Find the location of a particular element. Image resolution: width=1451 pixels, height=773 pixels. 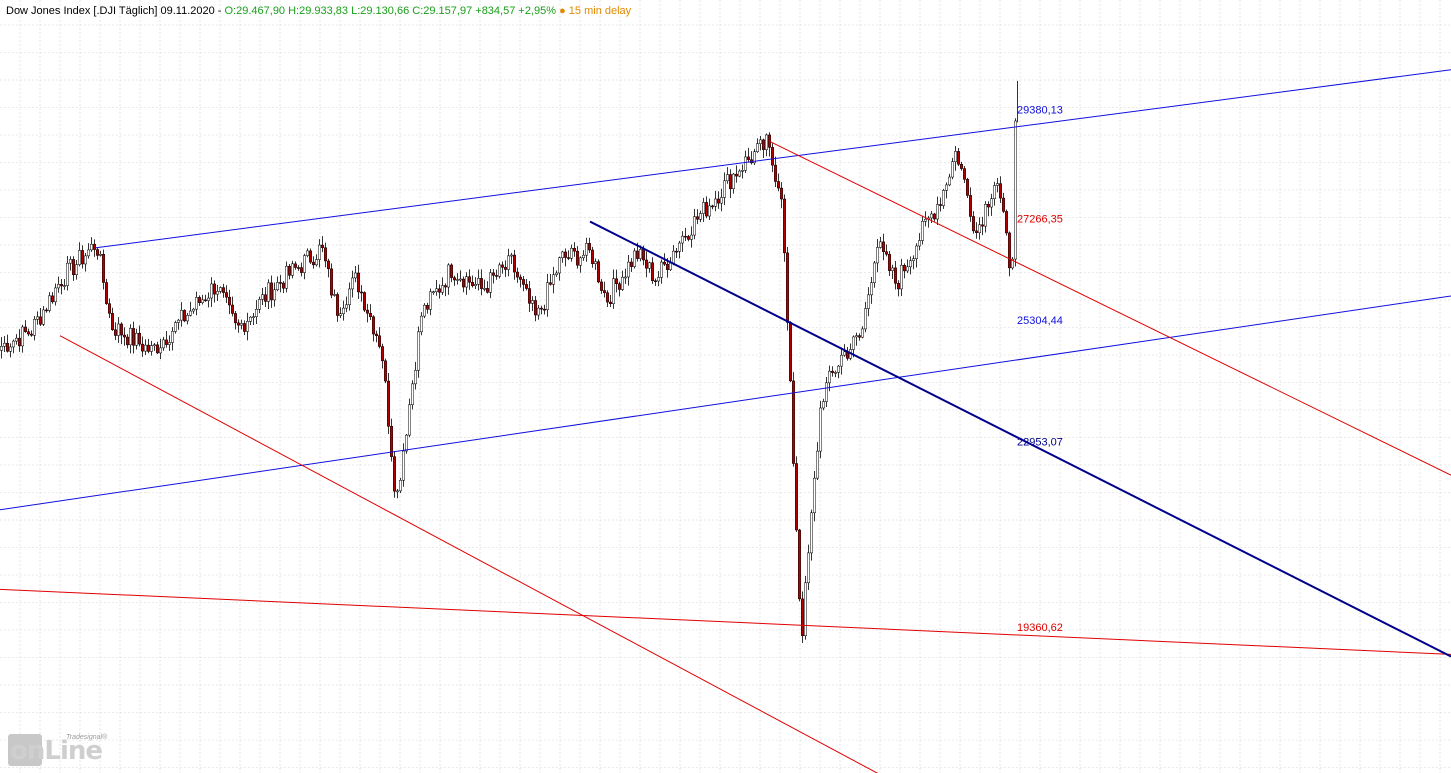

level-label: 27266,35 is located at coordinates (1040, 220).